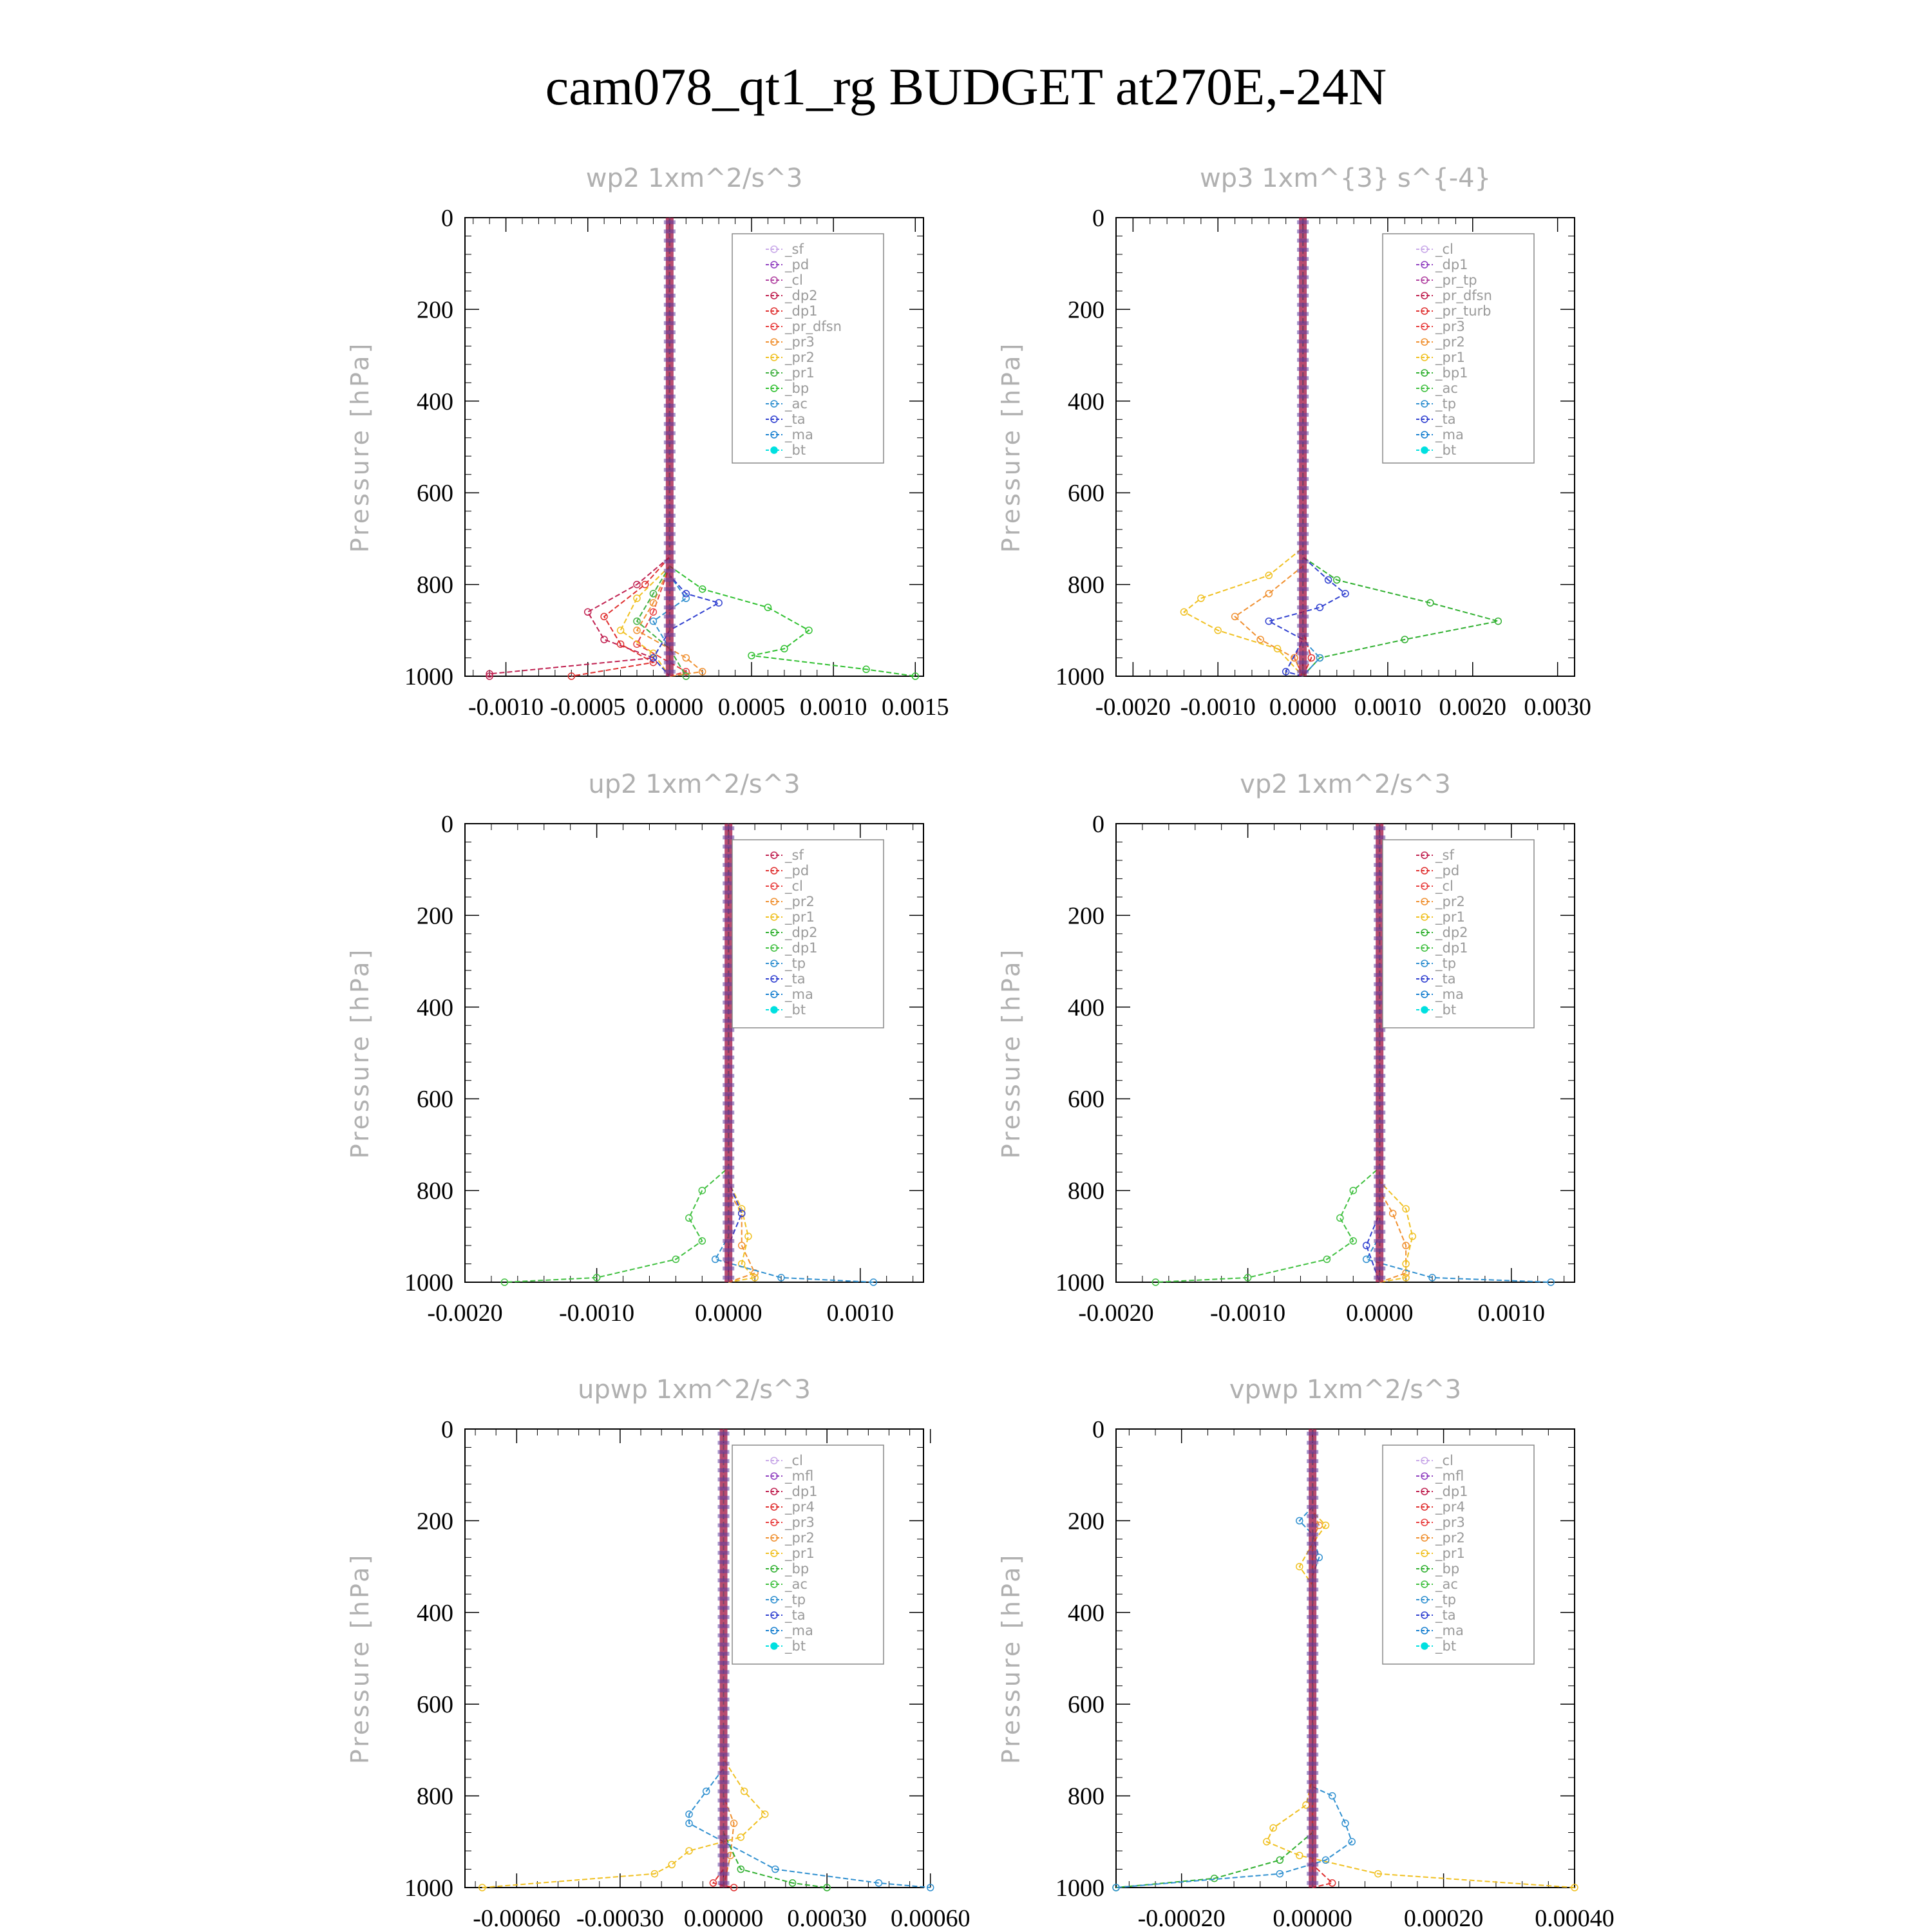 The image size is (1932, 1932). Describe the element at coordinates (1311, 658) in the screenshot. I see `series-marker-pr-turb` at that location.